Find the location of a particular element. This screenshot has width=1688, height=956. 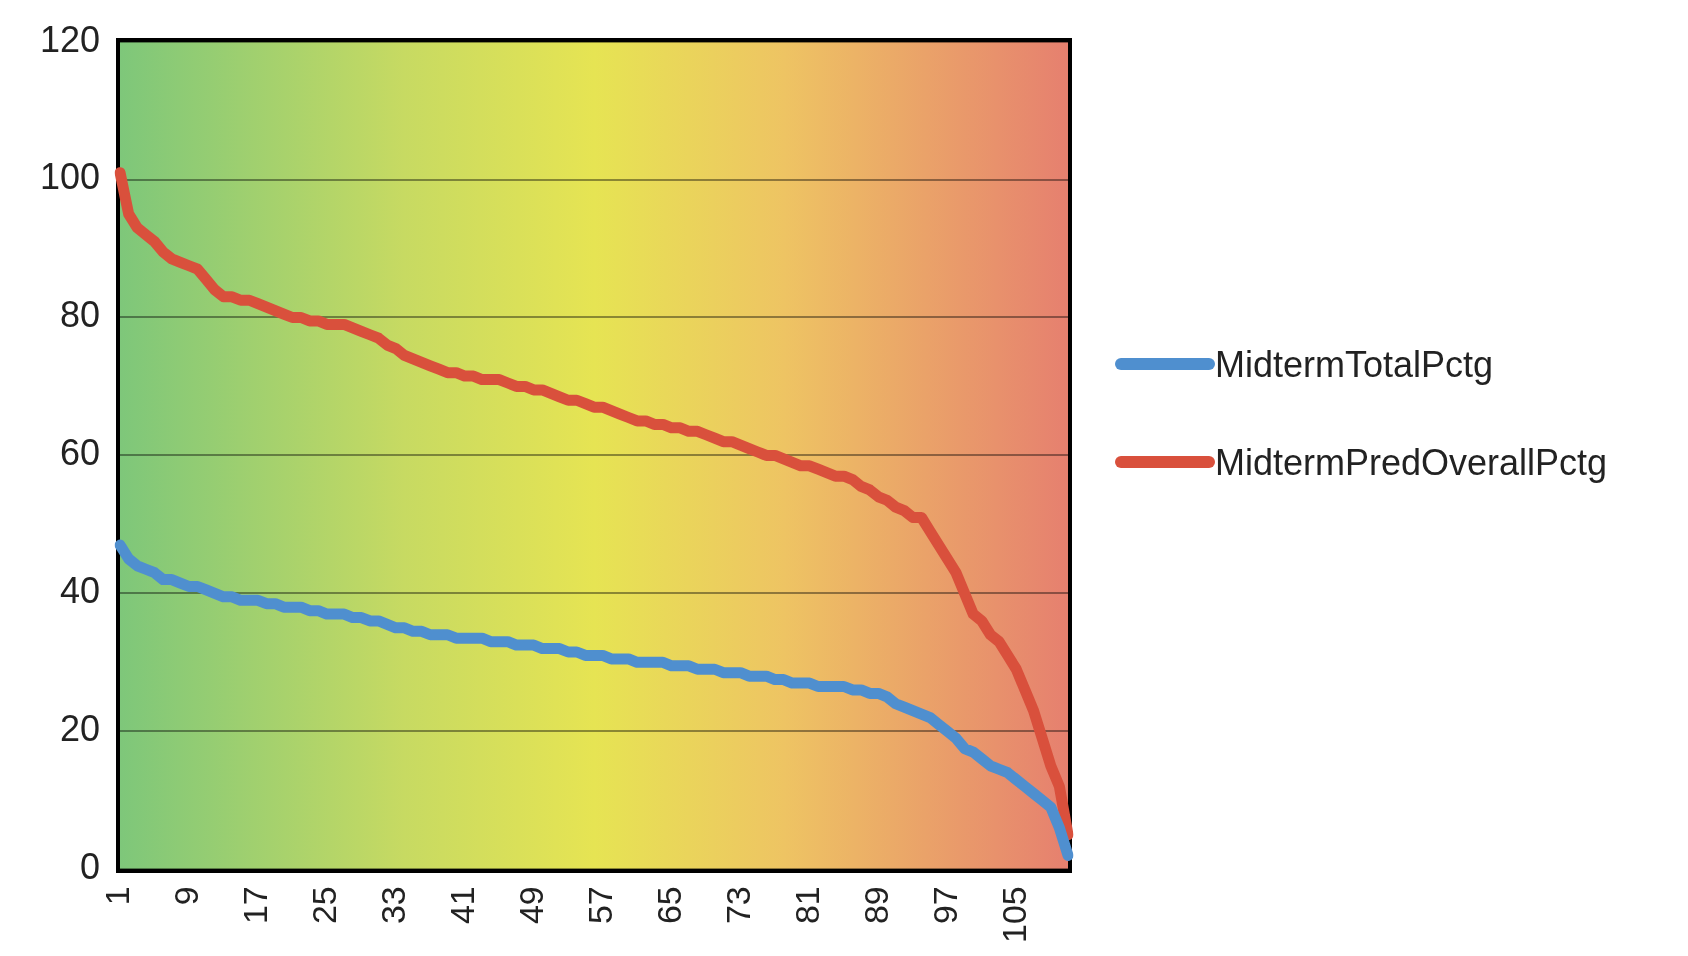

x-tick-label: 81 is located at coordinates (806, 905).